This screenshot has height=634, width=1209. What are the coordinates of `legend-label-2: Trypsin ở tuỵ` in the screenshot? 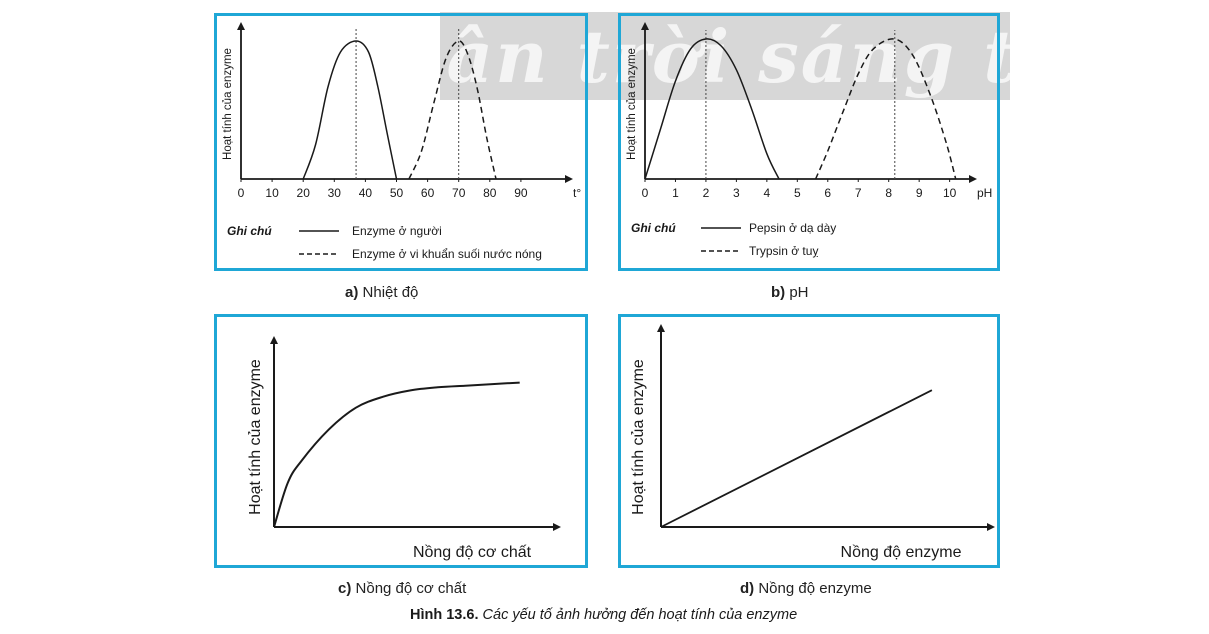 It's located at (783, 251).